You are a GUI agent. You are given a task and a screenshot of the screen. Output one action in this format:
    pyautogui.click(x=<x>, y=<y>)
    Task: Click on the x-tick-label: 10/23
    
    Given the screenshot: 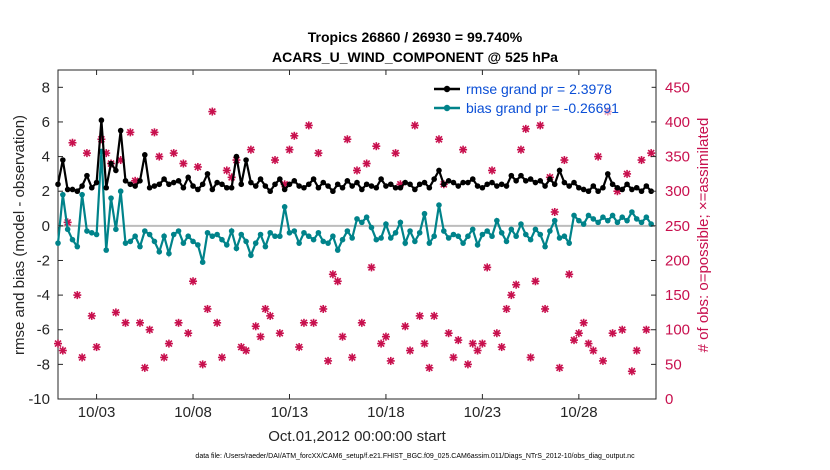 What is the action you would take?
    pyautogui.click(x=483, y=412)
    